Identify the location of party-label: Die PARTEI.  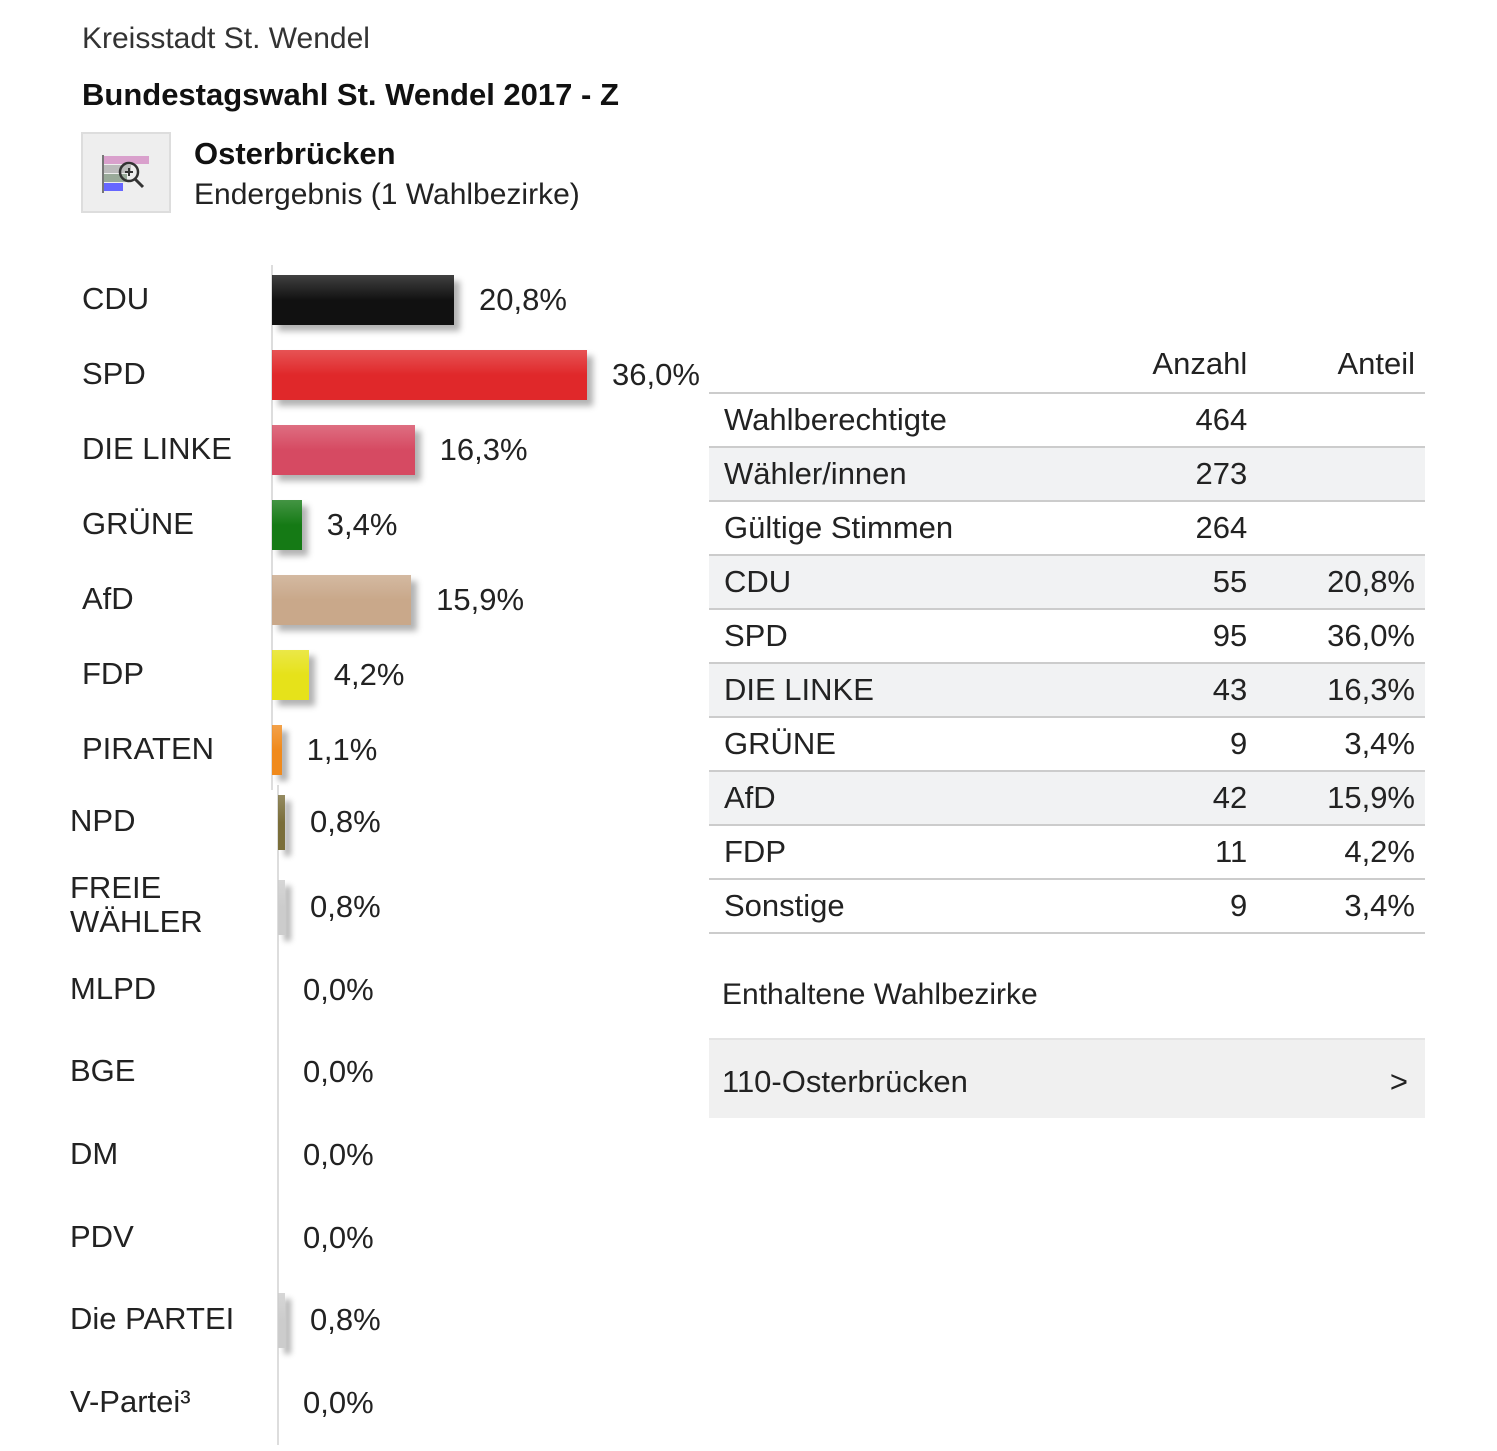
(152, 1318).